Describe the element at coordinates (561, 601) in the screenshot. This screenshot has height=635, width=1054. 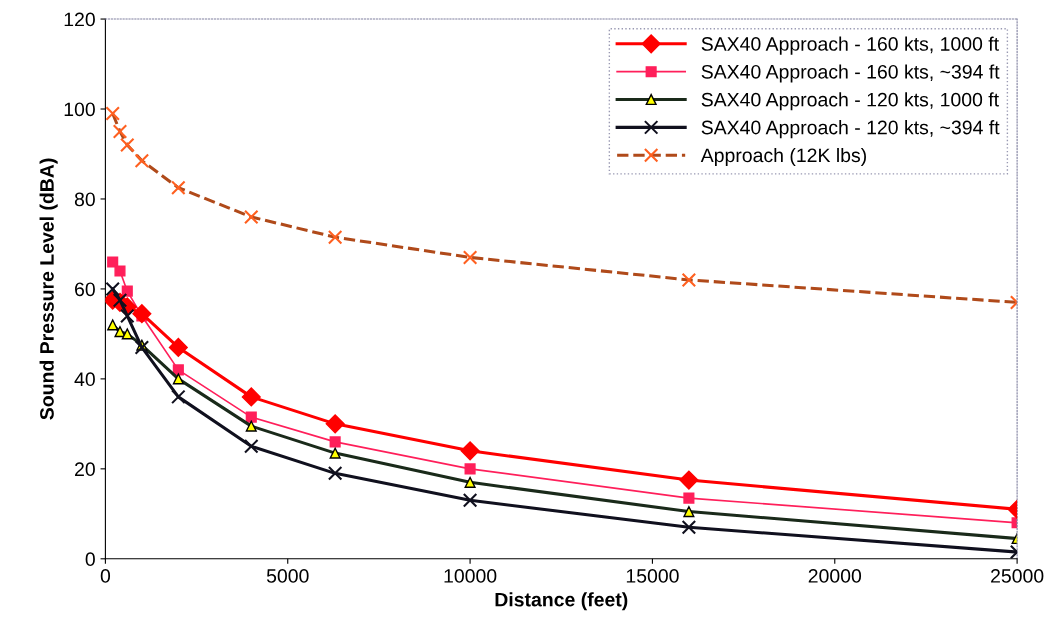
I see `x-axis-title: Distance (feet)` at that location.